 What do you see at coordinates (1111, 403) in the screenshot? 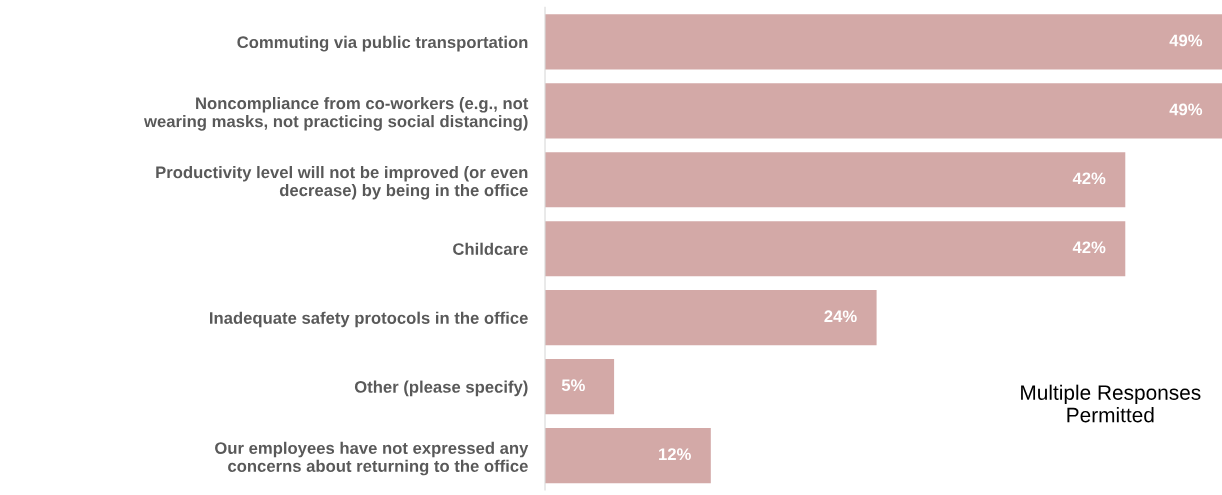
I see `annotation: Multiple Responses Permitted` at bounding box center [1111, 403].